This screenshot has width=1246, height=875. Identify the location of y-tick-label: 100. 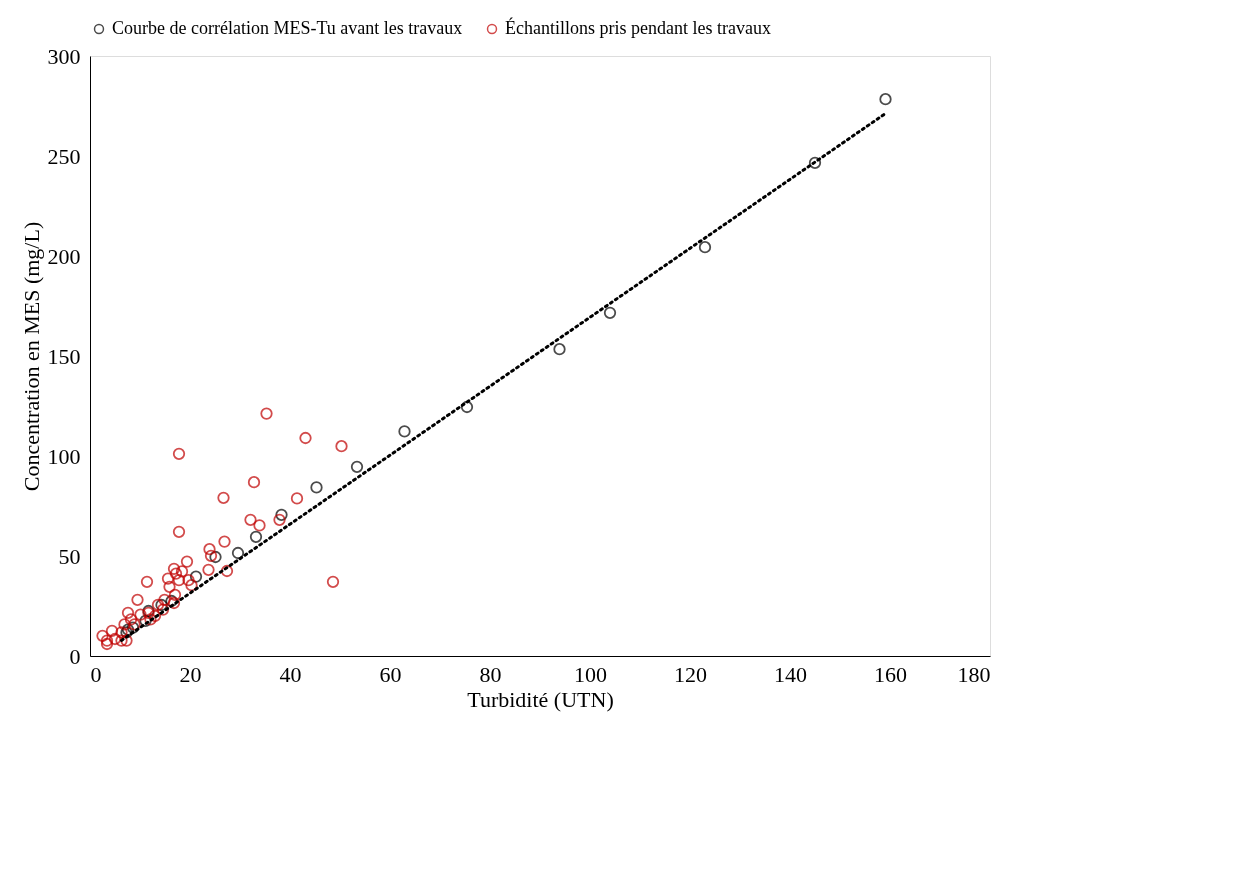
(64, 456).